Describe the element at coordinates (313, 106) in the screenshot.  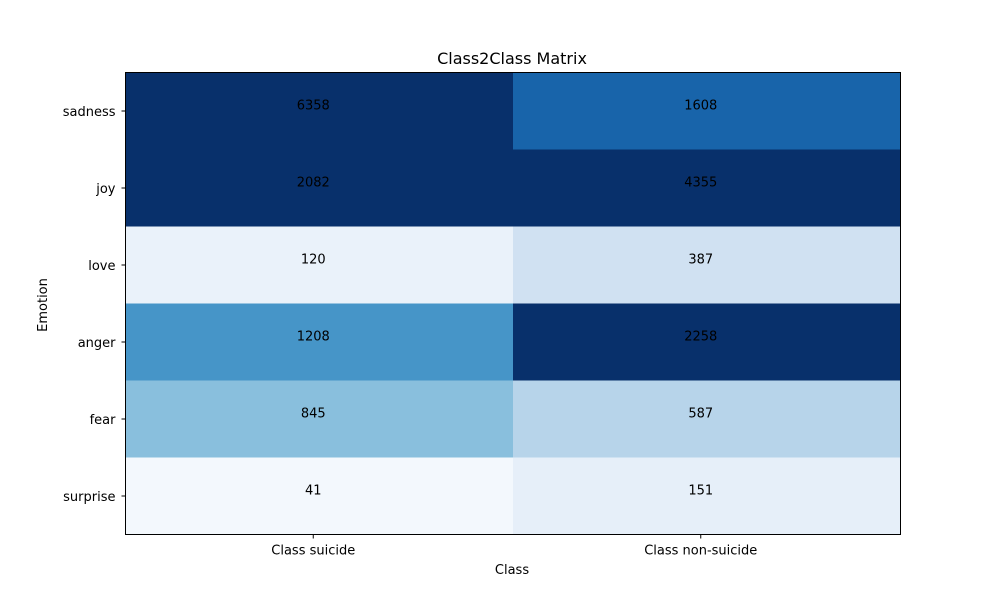
I see `cell-value-label: 6358` at that location.